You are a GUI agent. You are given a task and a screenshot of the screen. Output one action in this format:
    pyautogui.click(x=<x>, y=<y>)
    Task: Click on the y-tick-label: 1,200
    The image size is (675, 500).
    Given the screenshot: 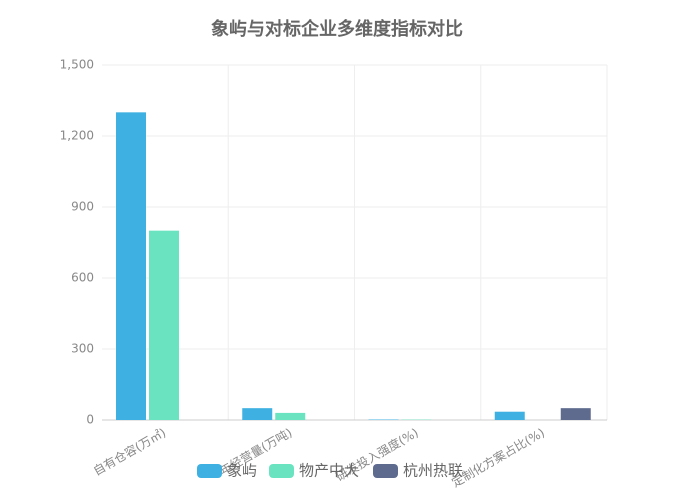 What is the action you would take?
    pyautogui.click(x=77, y=136)
    